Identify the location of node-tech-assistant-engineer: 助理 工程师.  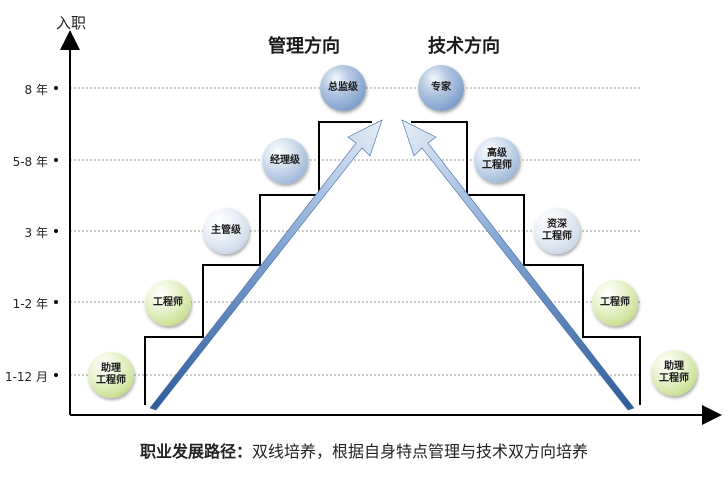
(674, 373).